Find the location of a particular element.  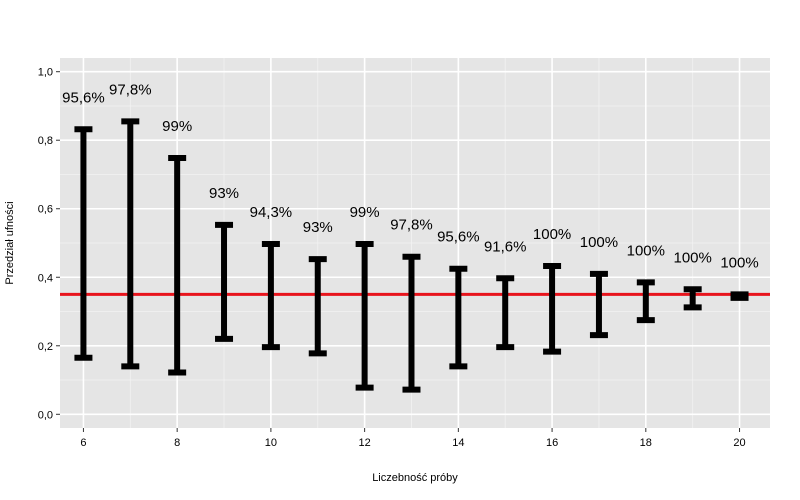

x-tick-label: 6 is located at coordinates (83, 443).